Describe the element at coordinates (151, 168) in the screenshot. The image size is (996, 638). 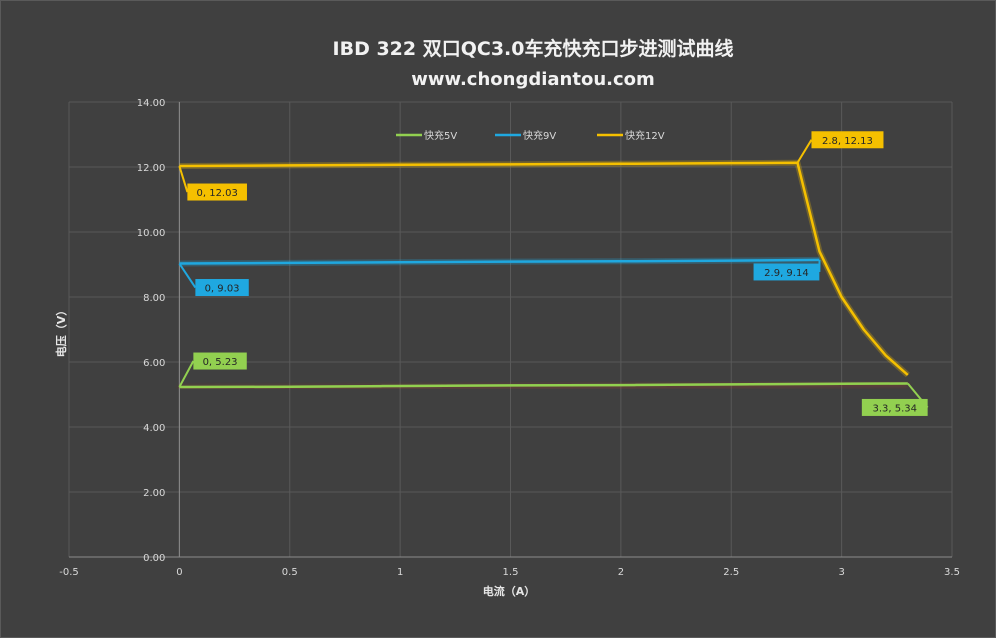
I see `y-tick-label: 12.00` at that location.